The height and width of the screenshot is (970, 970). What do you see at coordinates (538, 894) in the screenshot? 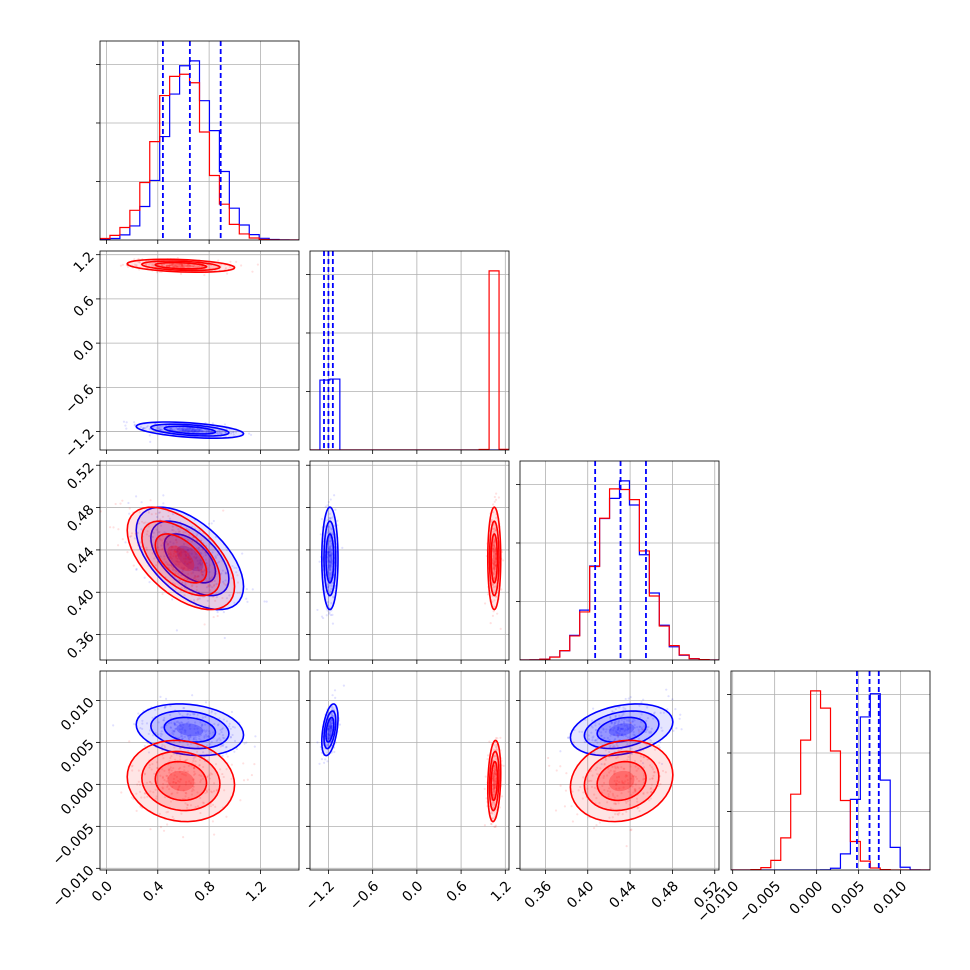
I see `x-tick-label-2-0: 0.36` at bounding box center [538, 894].